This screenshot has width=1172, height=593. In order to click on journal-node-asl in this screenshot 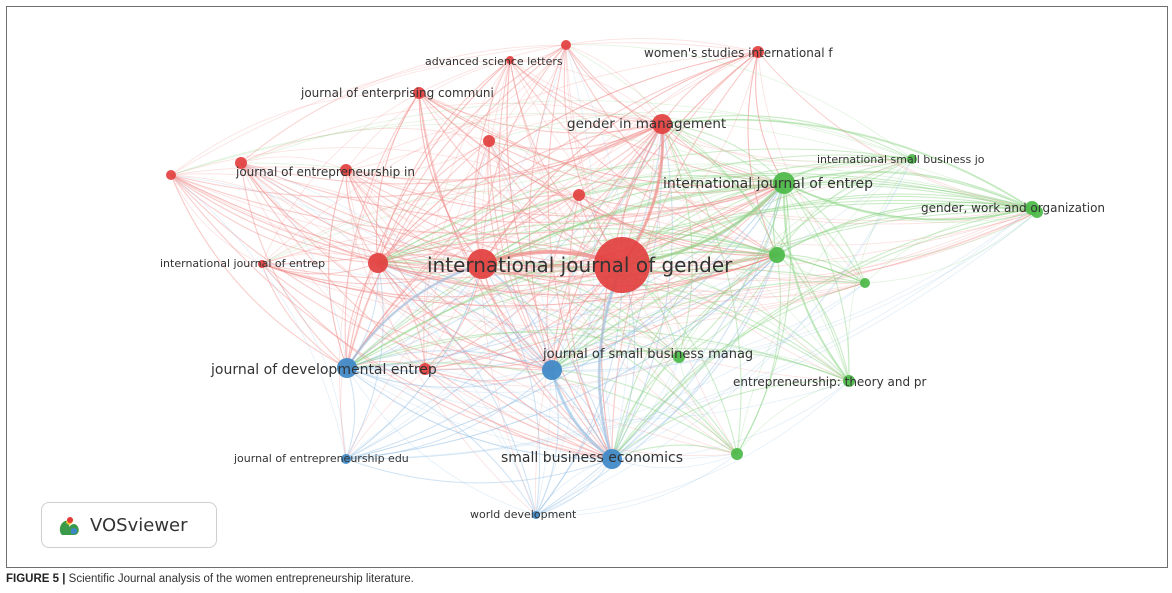, I will do `click(510, 60)`.